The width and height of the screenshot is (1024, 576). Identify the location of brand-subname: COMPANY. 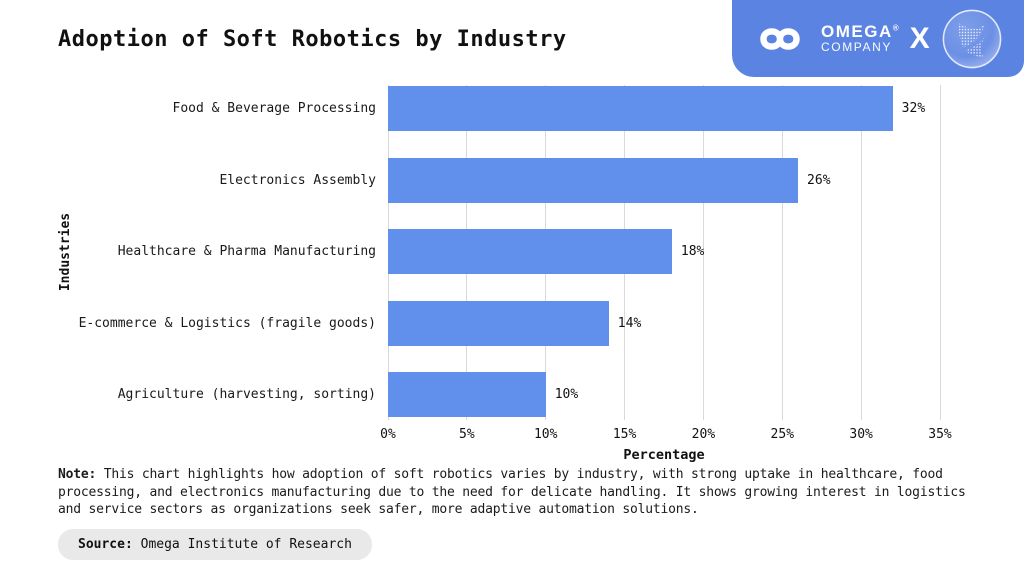
(856, 47).